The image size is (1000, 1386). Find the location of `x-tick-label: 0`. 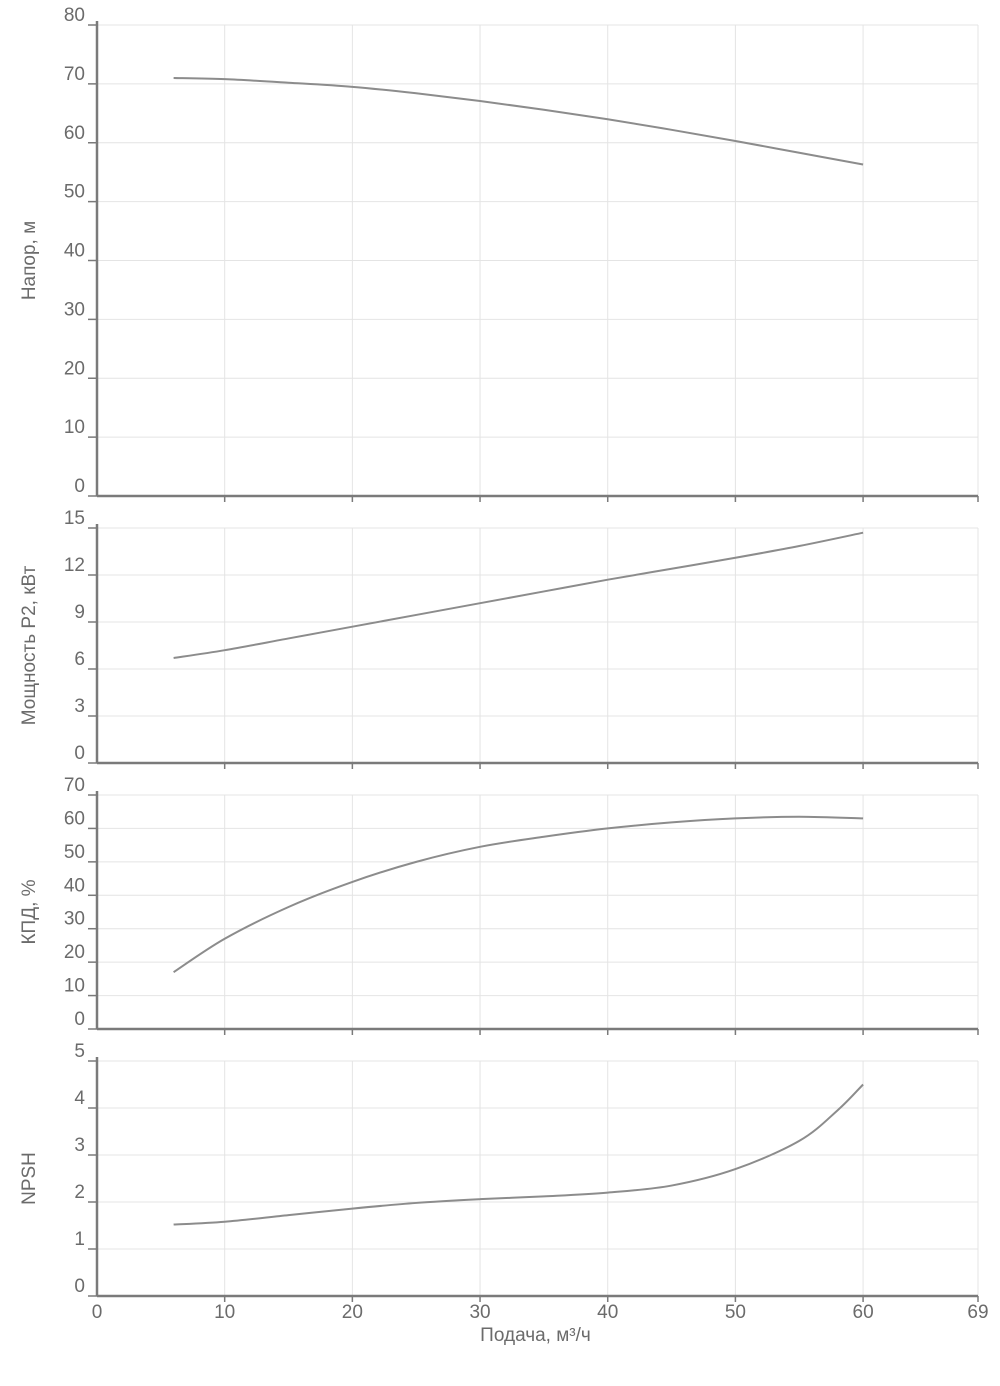

x-tick-label: 0 is located at coordinates (97, 1312).